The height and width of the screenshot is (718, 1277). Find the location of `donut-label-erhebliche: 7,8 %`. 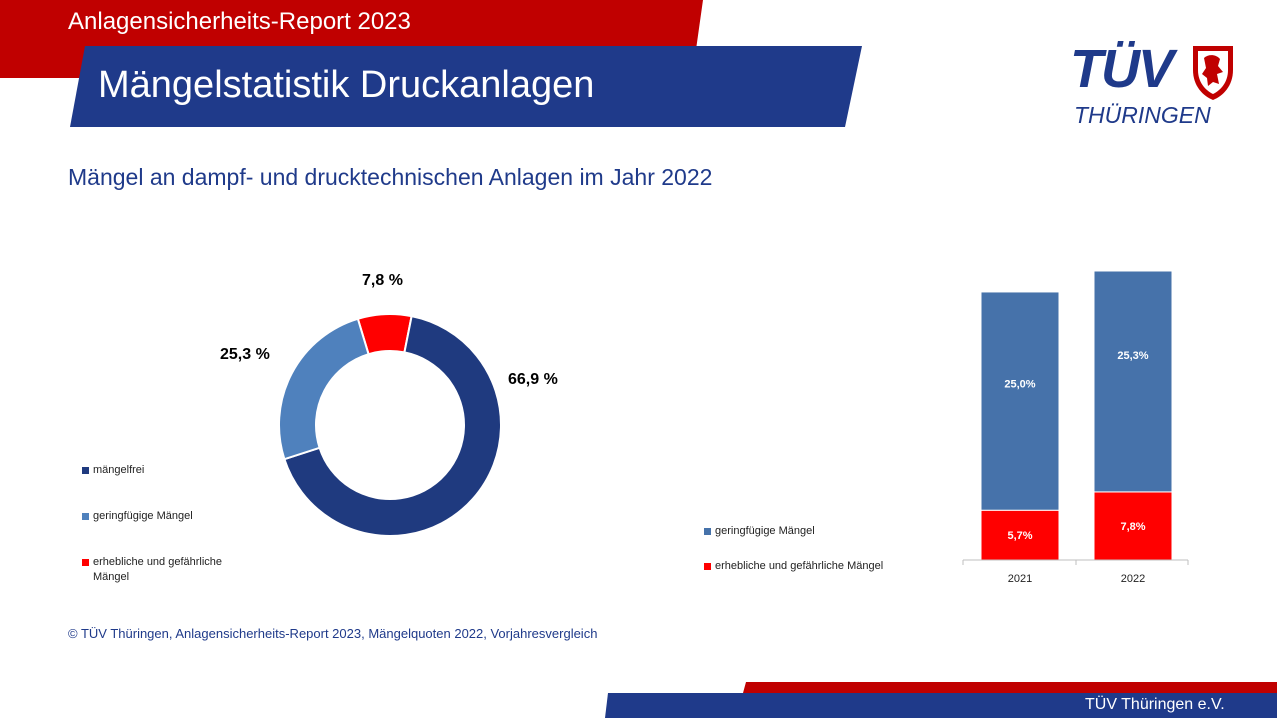

donut-label-erhebliche: 7,8 % is located at coordinates (382, 280).